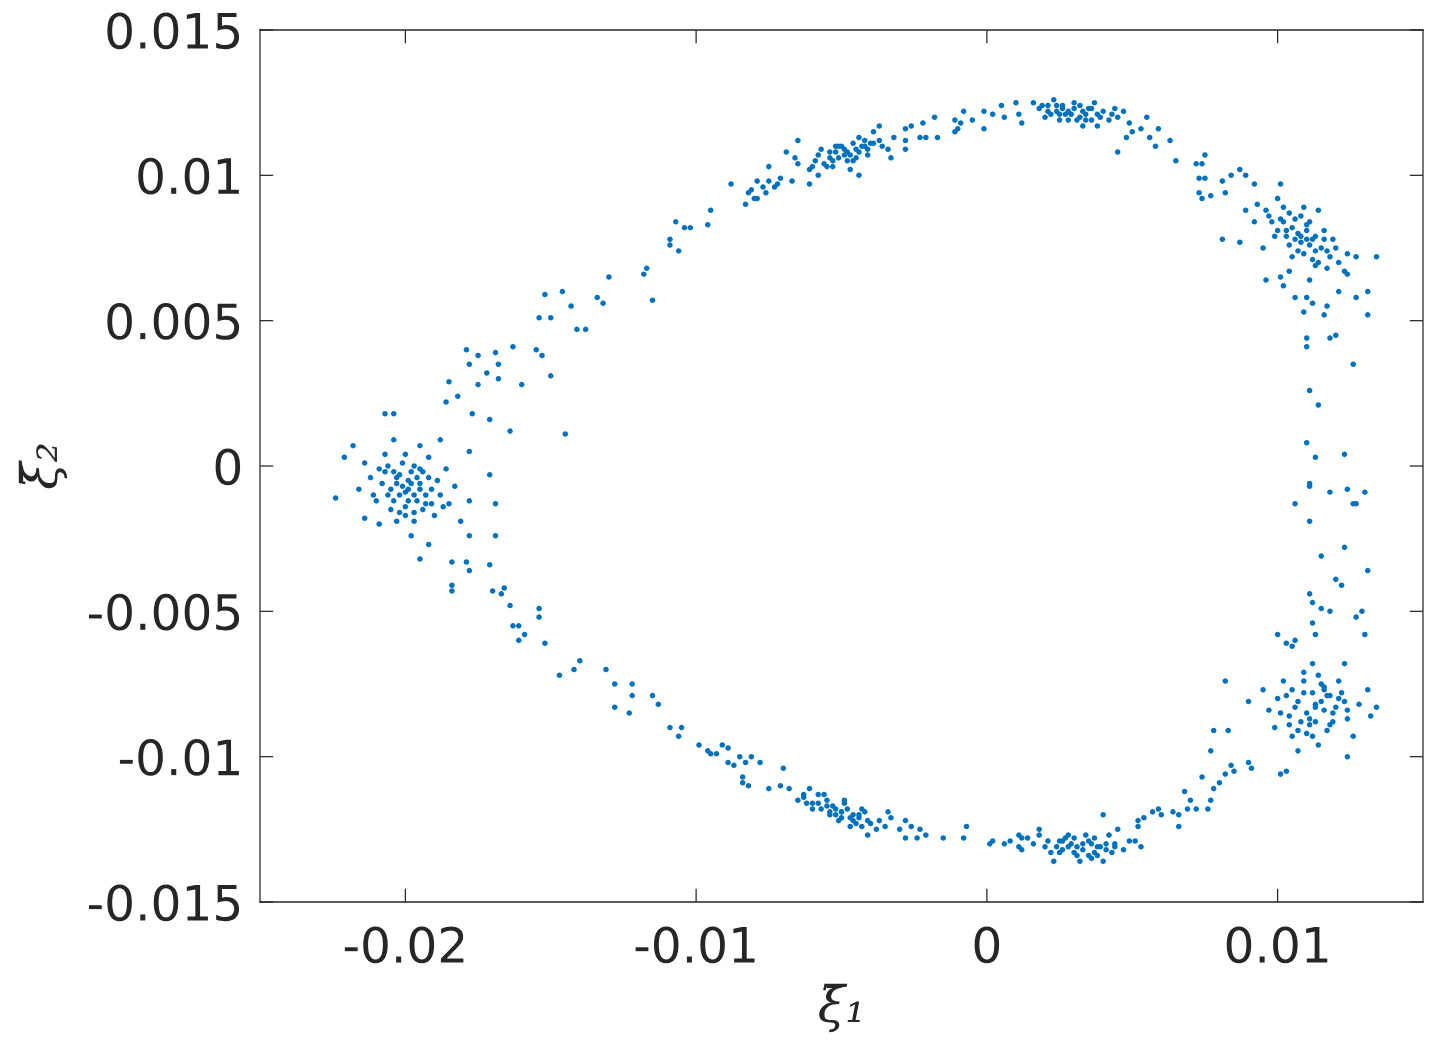  Describe the element at coordinates (839, 1008) in the screenshot. I see `x-axis-title: ξ̄₁` at that location.